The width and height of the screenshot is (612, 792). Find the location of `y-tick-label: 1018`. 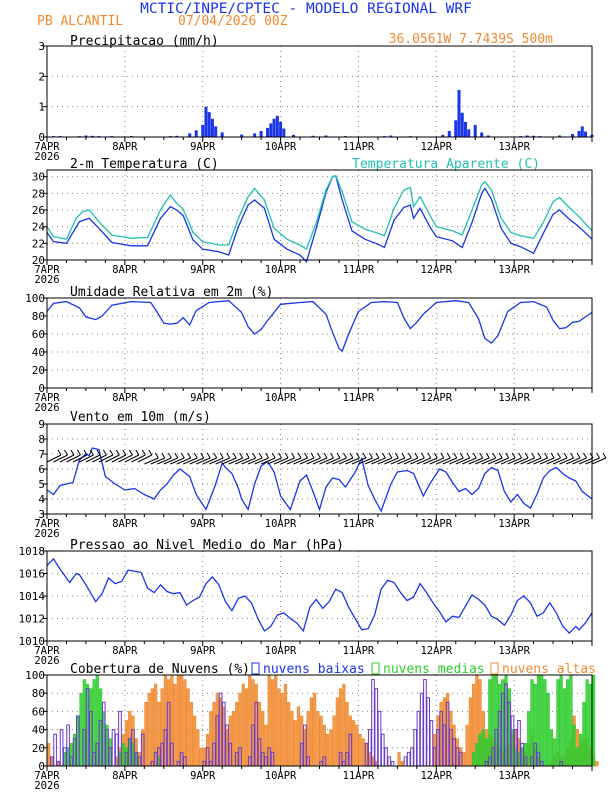

y-tick-label: 1018 is located at coordinates (32, 551).